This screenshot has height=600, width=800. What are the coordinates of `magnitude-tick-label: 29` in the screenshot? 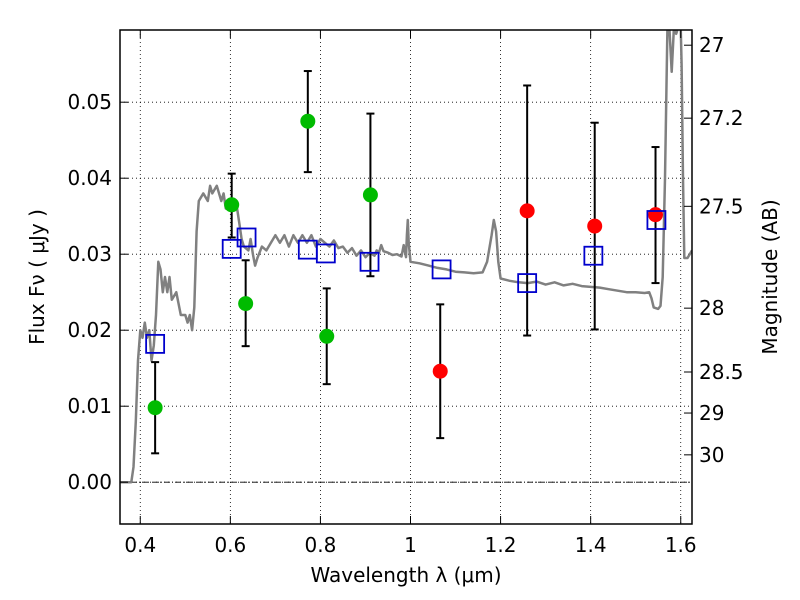 It's located at (711, 413).